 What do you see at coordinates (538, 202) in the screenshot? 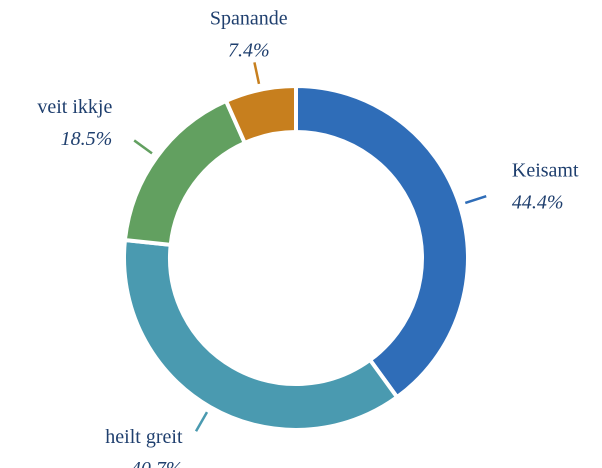
I see `slice-value-label: 44.4%` at bounding box center [538, 202].